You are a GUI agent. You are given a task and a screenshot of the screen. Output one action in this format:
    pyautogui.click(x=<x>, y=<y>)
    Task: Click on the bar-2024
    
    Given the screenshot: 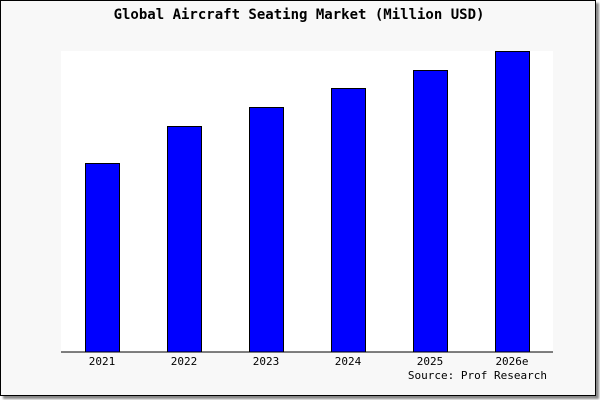 What is the action you would take?
    pyautogui.click(x=348, y=220)
    